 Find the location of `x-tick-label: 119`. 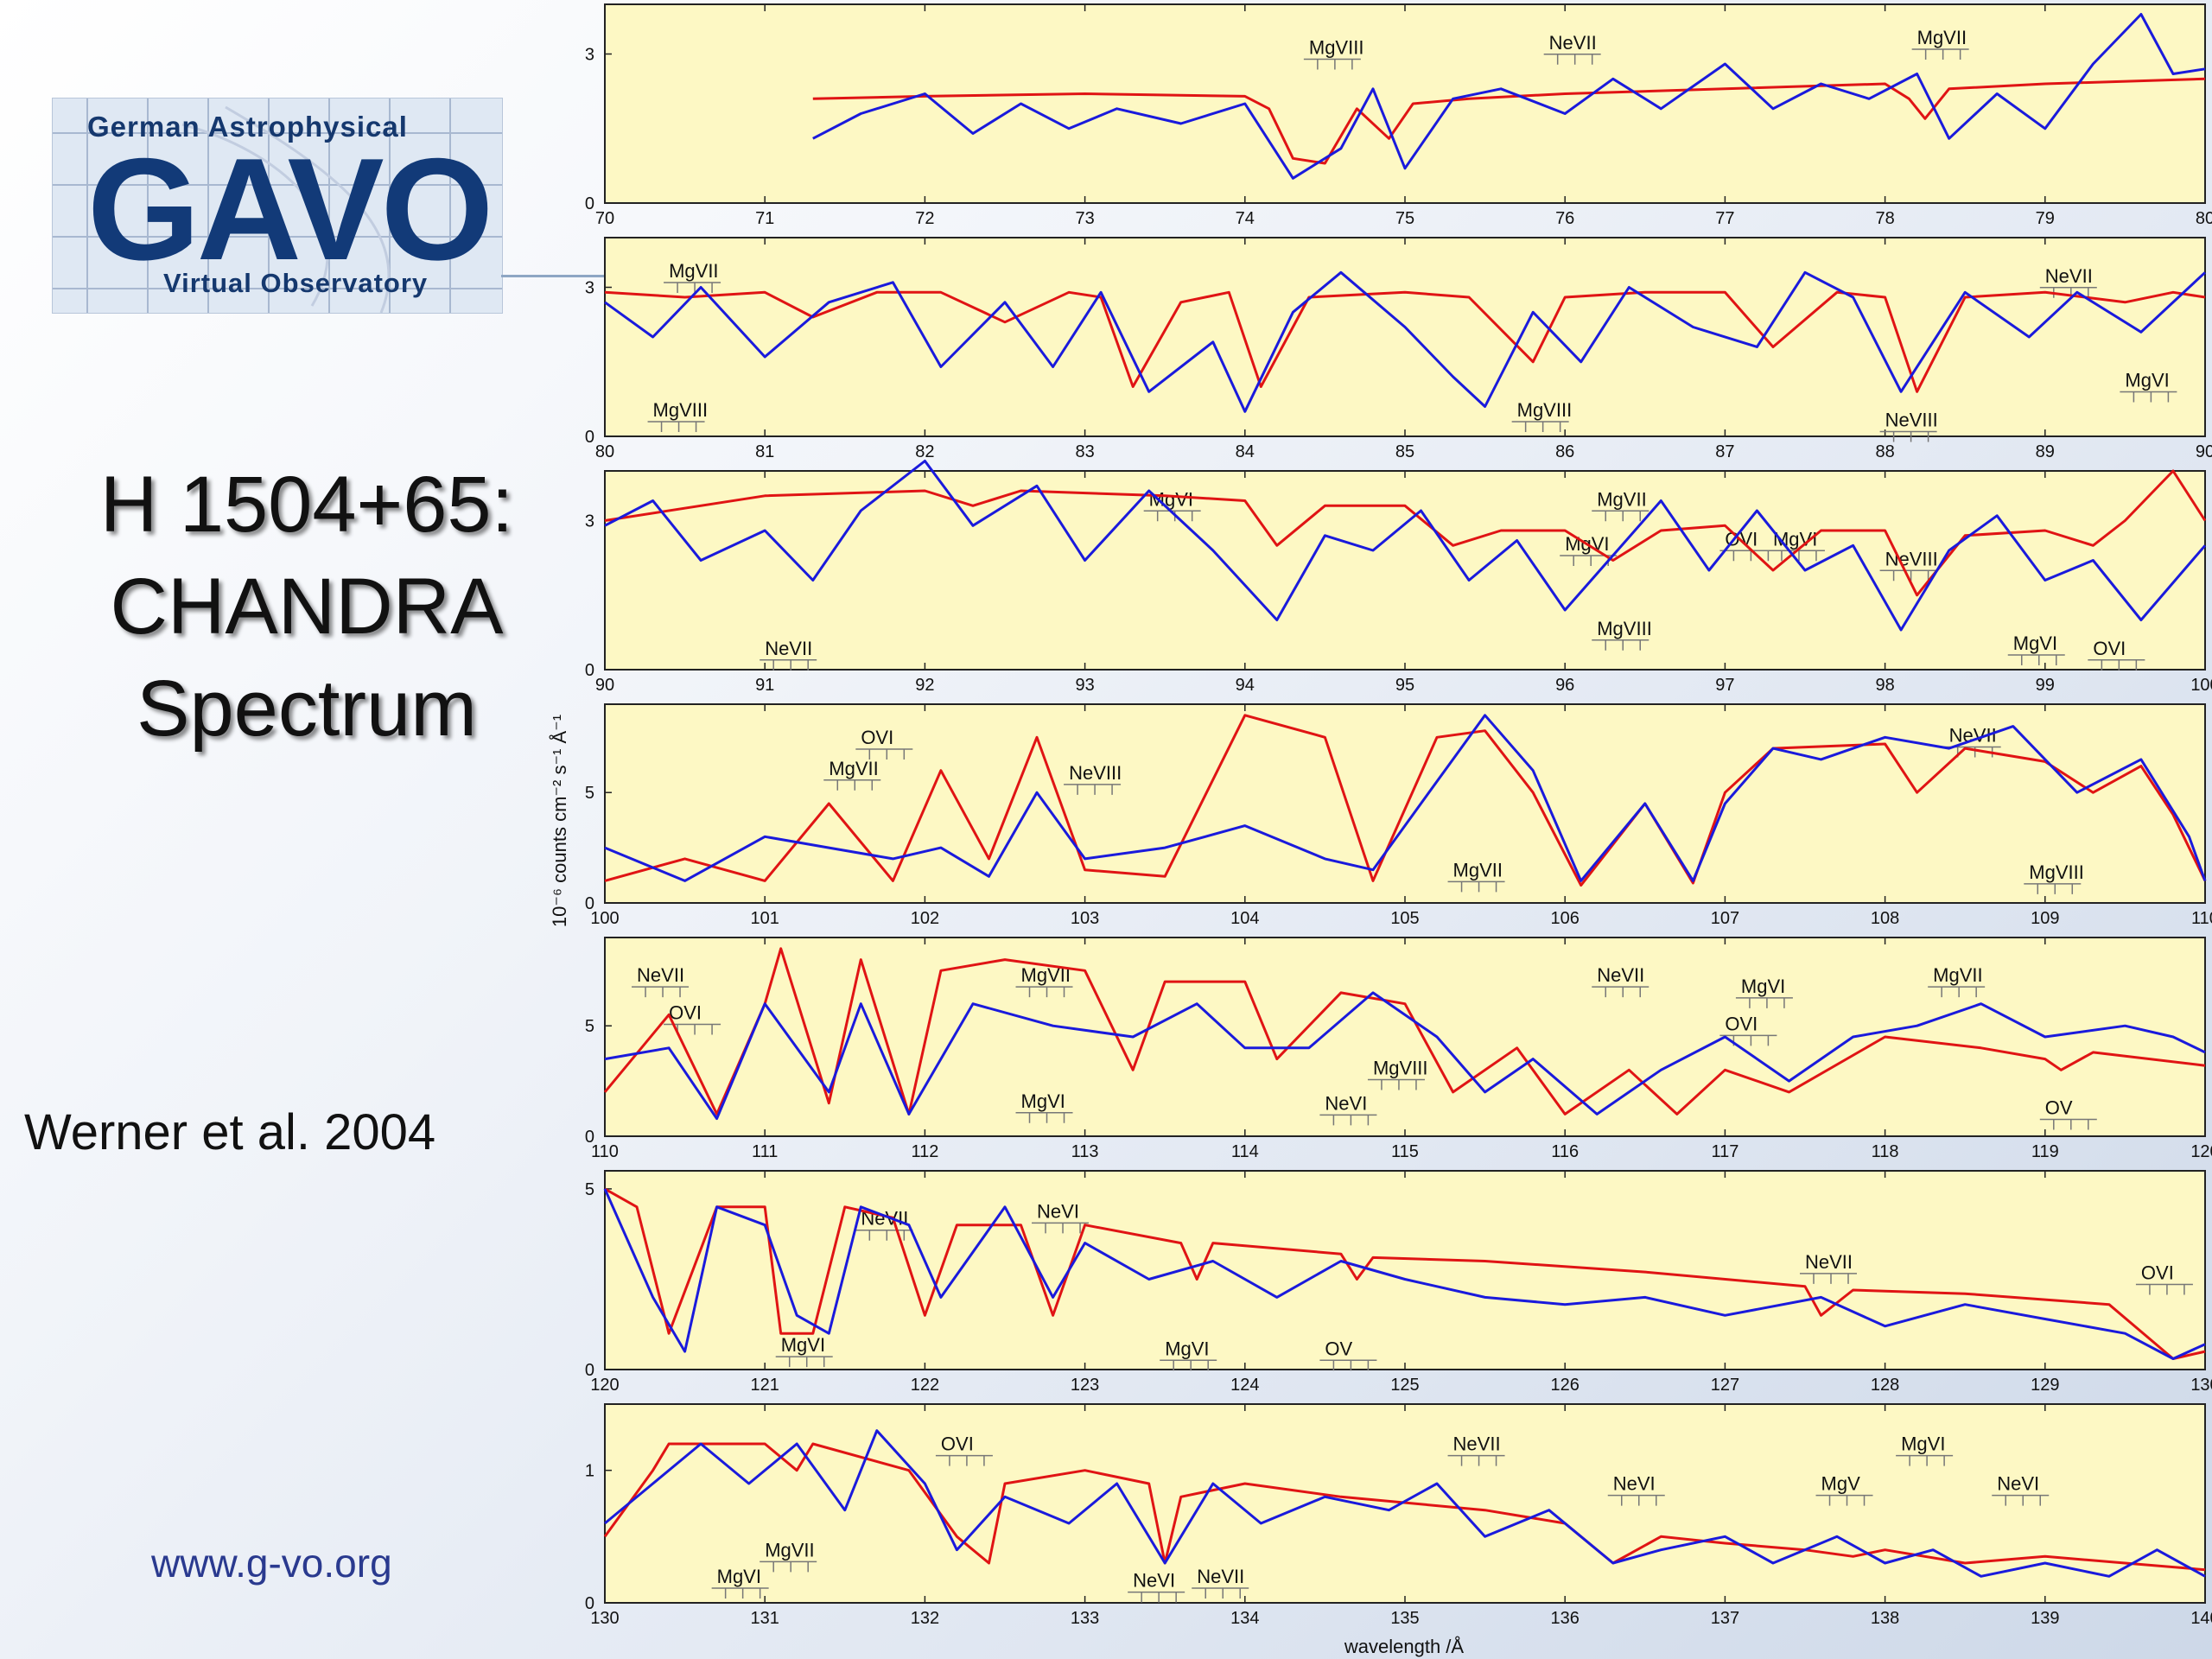

x-tick-label: 119 is located at coordinates (2045, 1151).